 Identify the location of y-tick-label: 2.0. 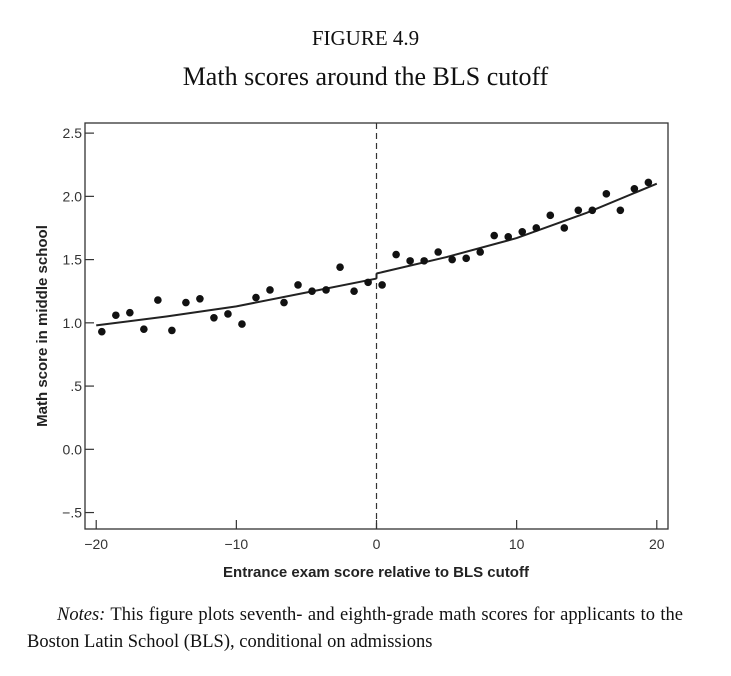
(73, 196).